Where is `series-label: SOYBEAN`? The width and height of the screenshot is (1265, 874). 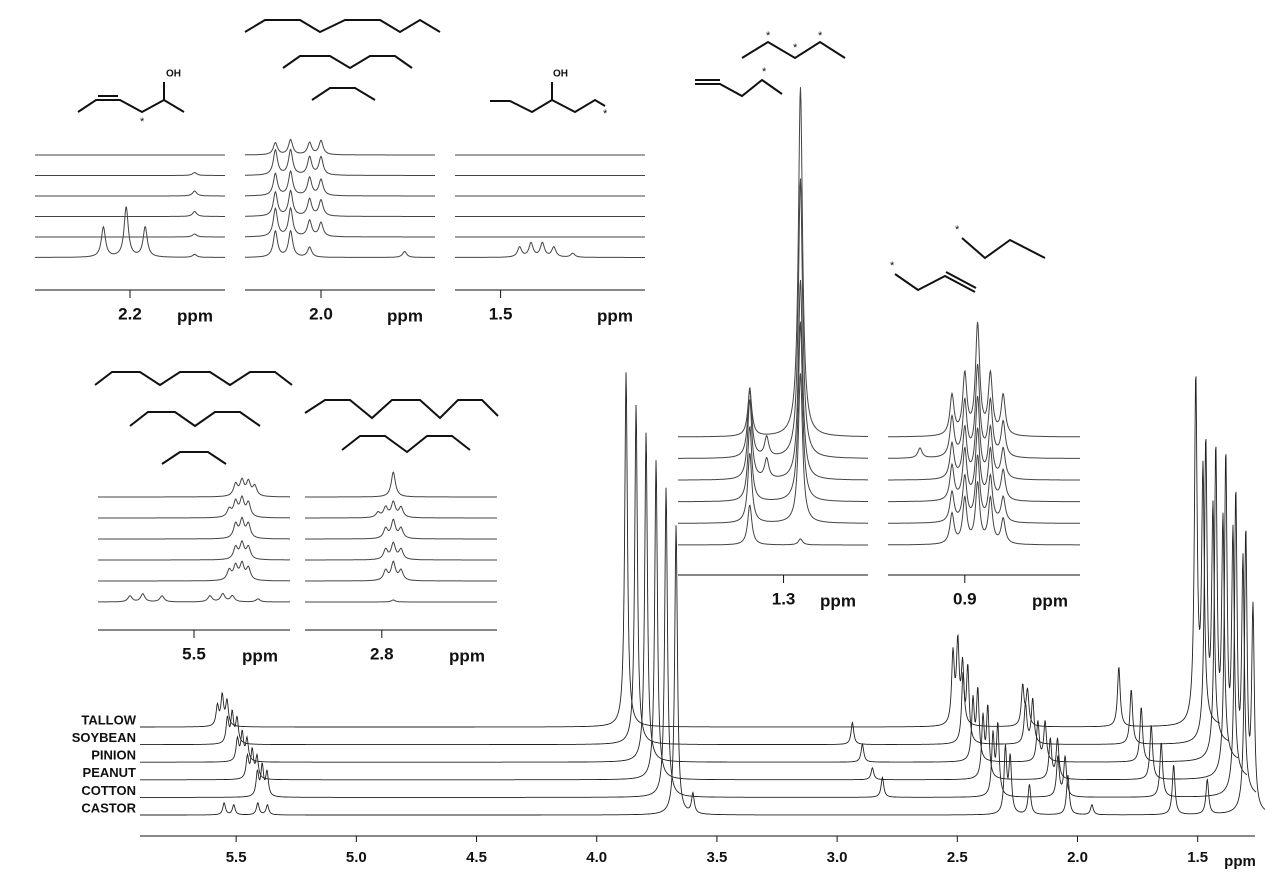 series-label: SOYBEAN is located at coordinates (104, 737).